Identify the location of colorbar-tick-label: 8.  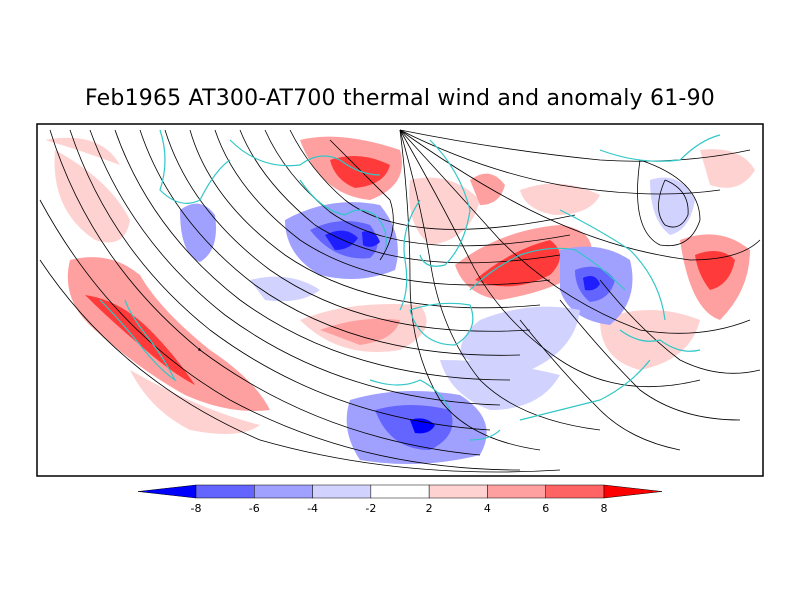
(604, 508).